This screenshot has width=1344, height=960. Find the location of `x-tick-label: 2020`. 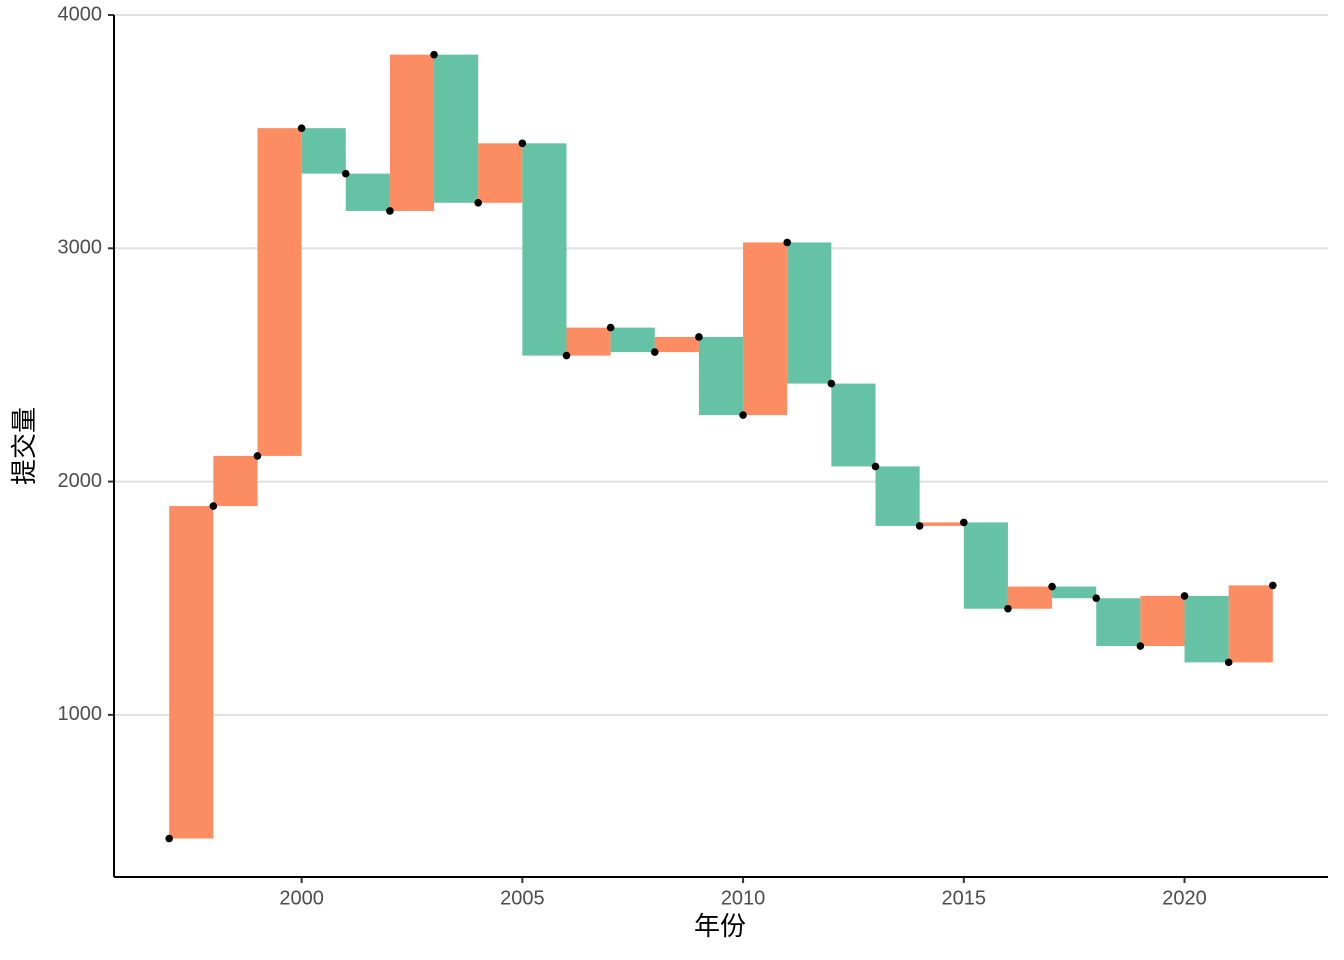

x-tick-label: 2020 is located at coordinates (1184, 898).